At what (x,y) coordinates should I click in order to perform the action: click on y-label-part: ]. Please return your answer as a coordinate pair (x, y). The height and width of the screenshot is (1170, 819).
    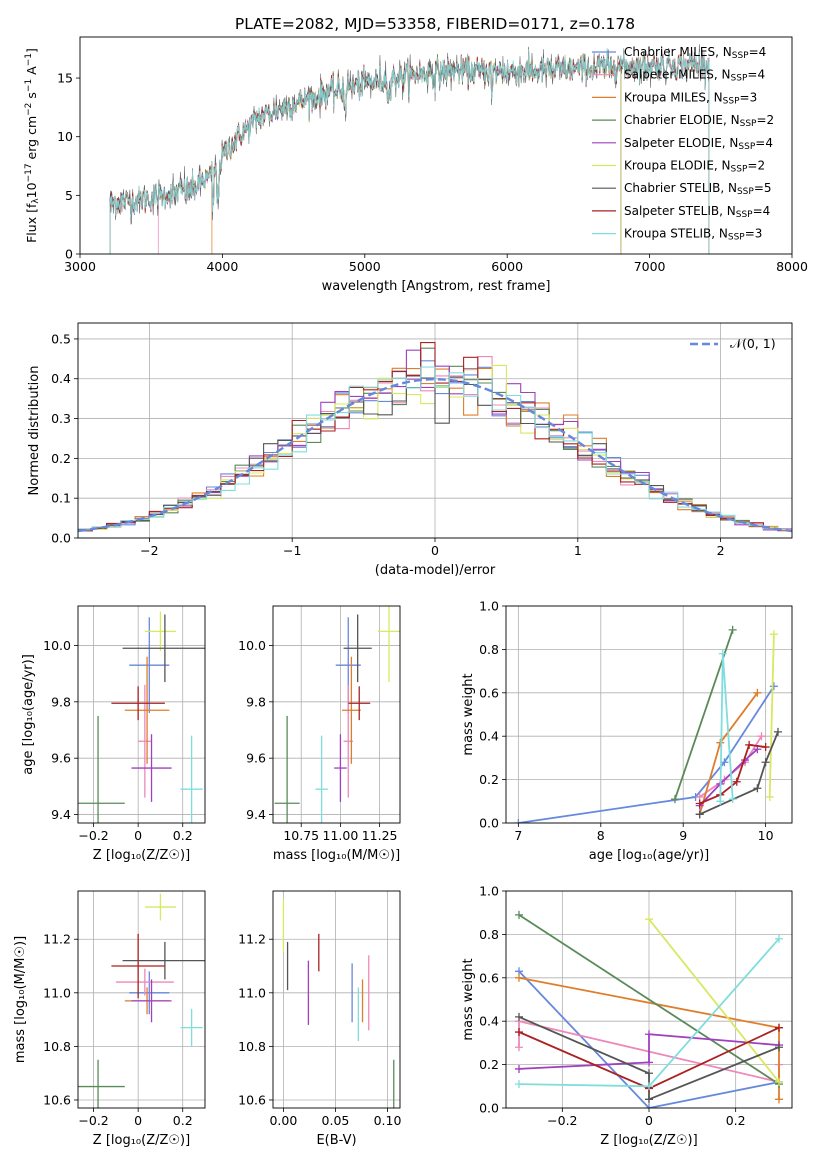
    Looking at the image, I should click on (31, 50).